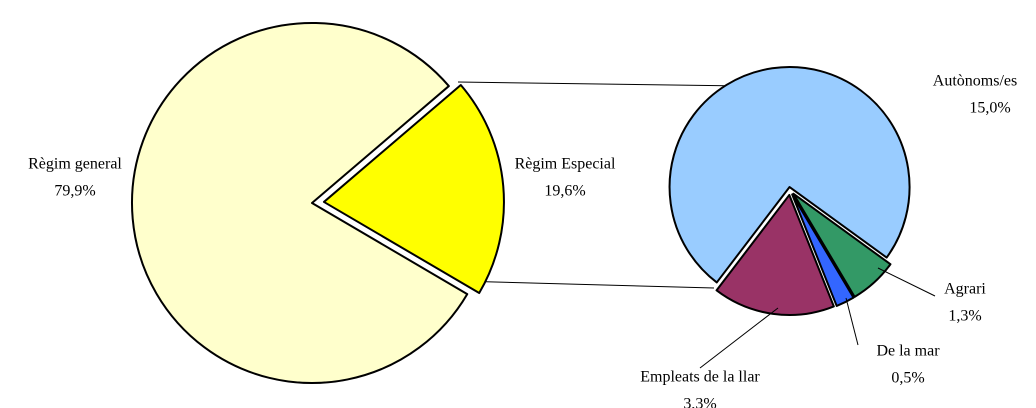 The width and height of the screenshot is (1036, 408). What do you see at coordinates (989, 108) in the screenshot?
I see `slice-value-label: 15,0%` at bounding box center [989, 108].